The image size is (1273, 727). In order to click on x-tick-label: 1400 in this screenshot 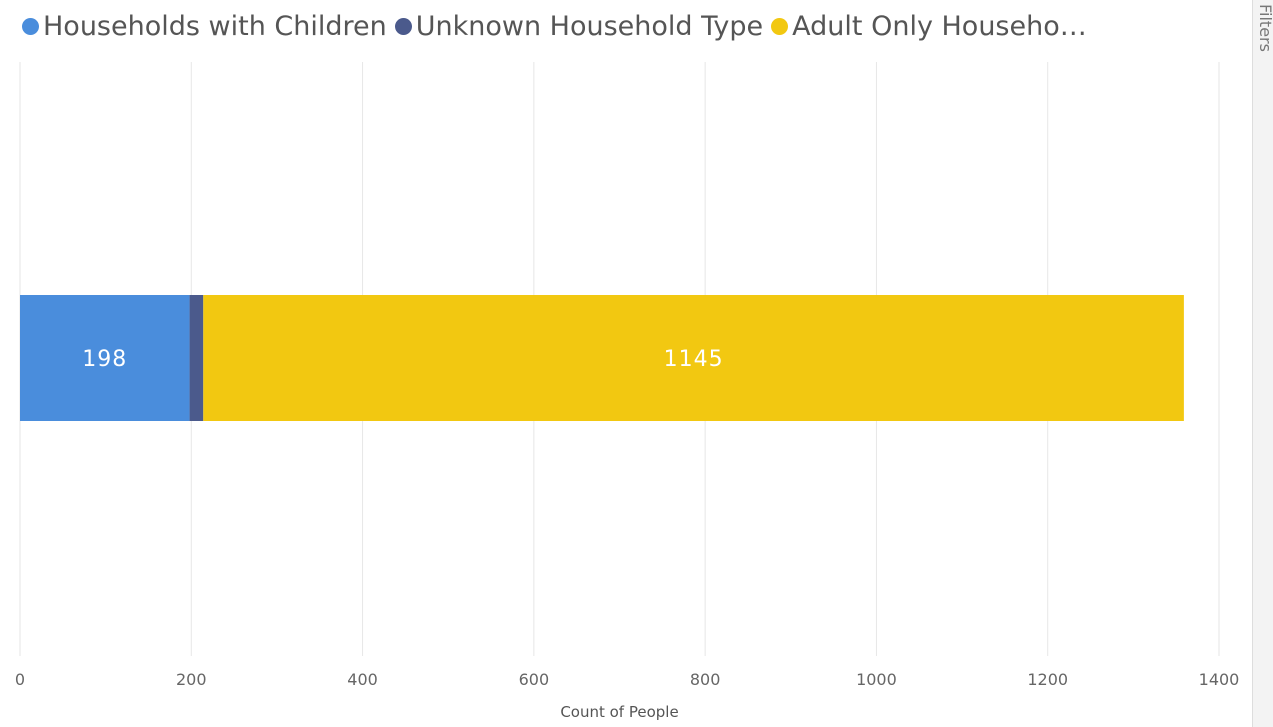, I will do `click(1219, 679)`.